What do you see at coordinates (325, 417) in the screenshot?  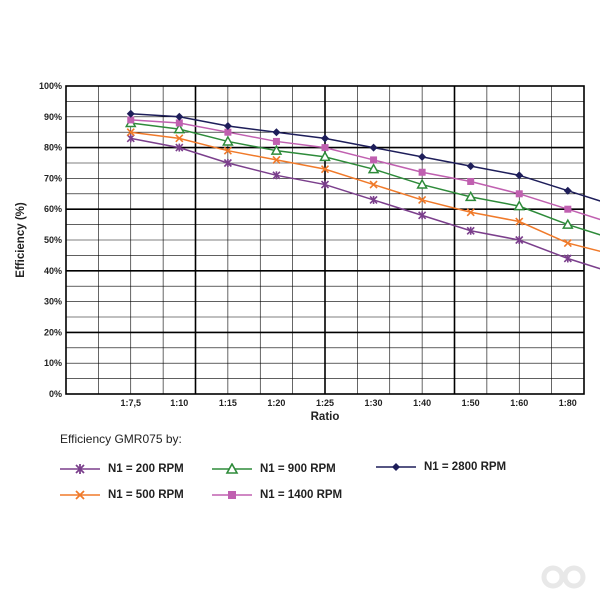 I see `x-axis-label: Ratio` at bounding box center [325, 417].